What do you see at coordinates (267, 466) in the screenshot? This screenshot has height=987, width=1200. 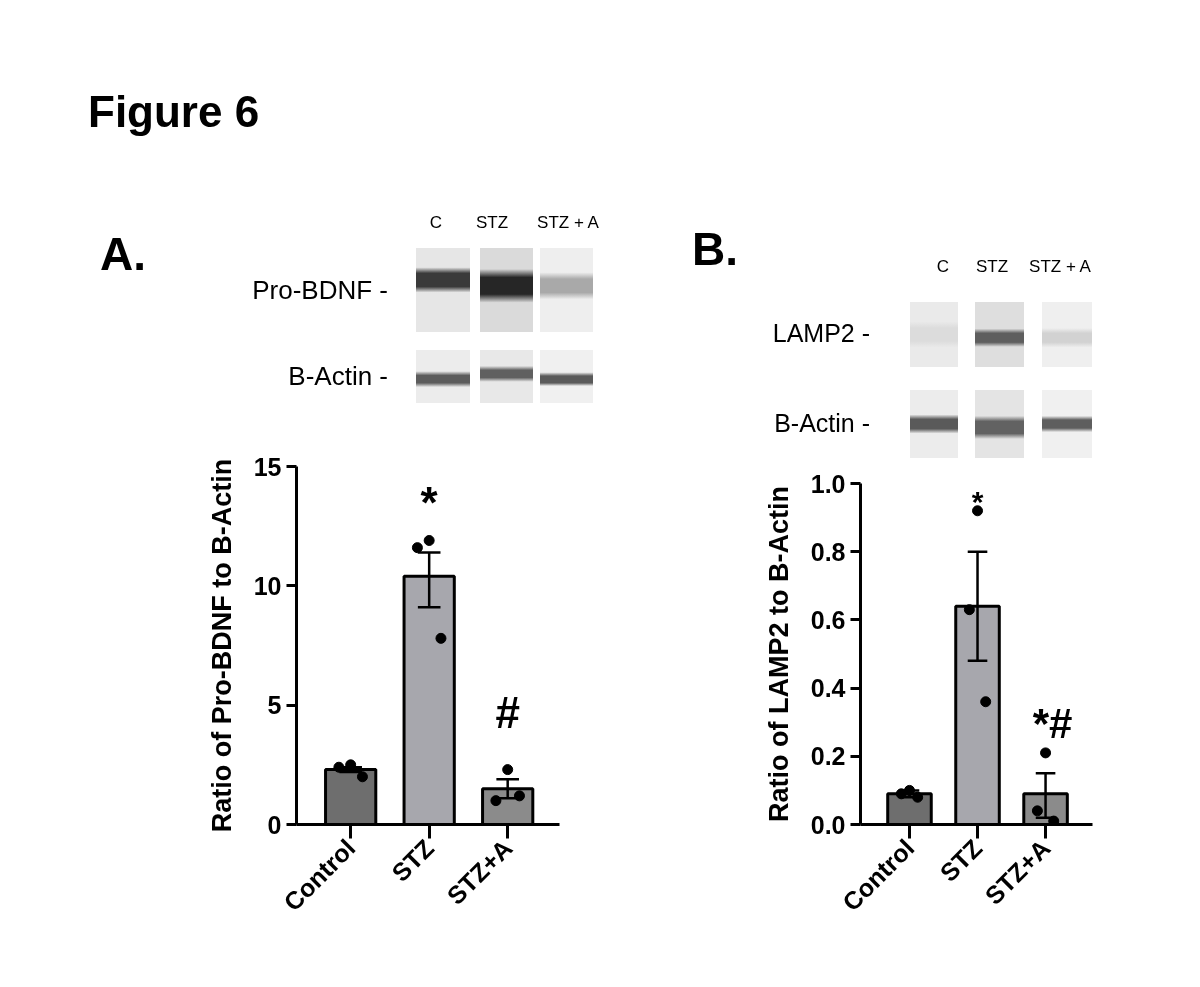 I see `y-tick-label: 15` at bounding box center [267, 466].